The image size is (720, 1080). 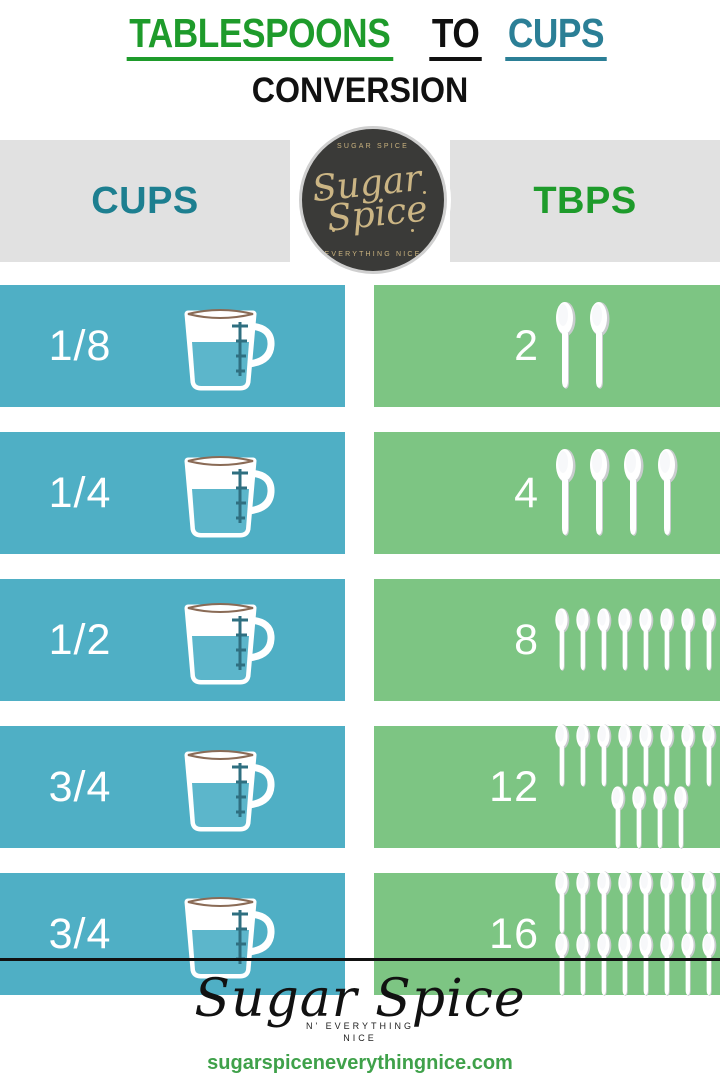 What do you see at coordinates (80, 492) in the screenshot?
I see `cups-amount: 1/4` at bounding box center [80, 492].